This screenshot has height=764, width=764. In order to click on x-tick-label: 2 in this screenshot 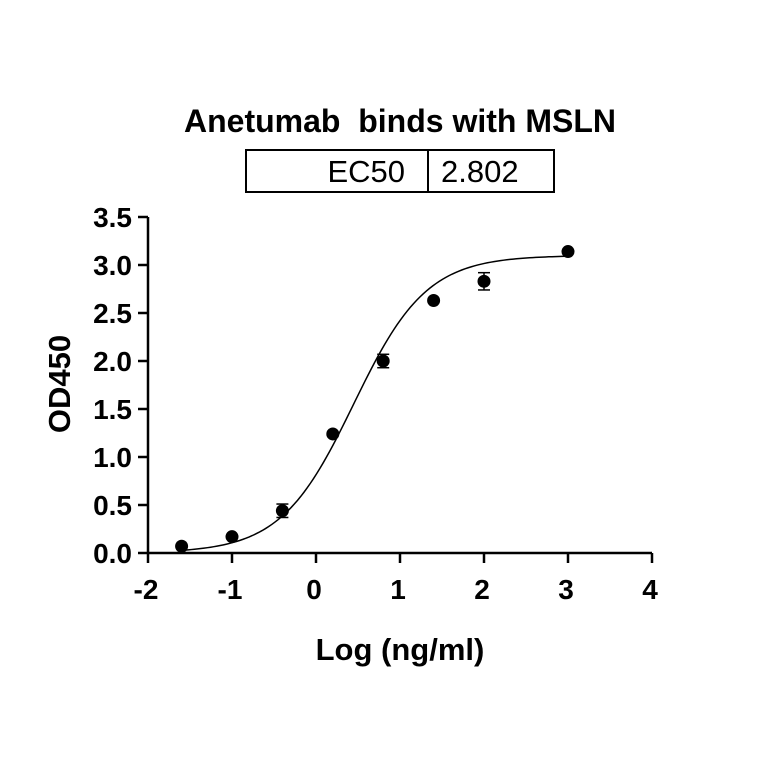, I will do `click(482, 589)`.